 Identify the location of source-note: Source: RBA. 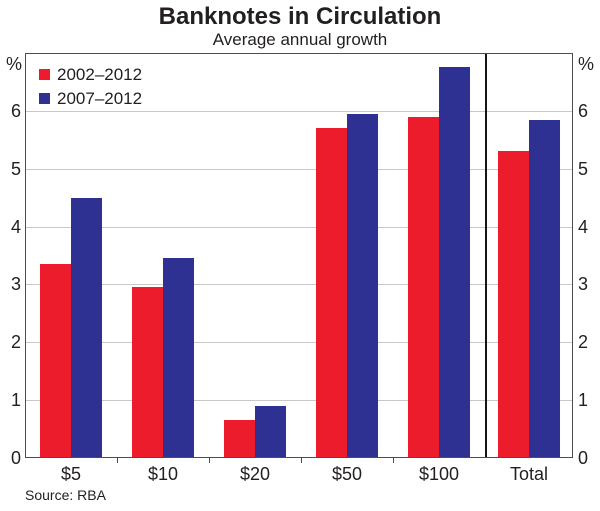
(65, 495).